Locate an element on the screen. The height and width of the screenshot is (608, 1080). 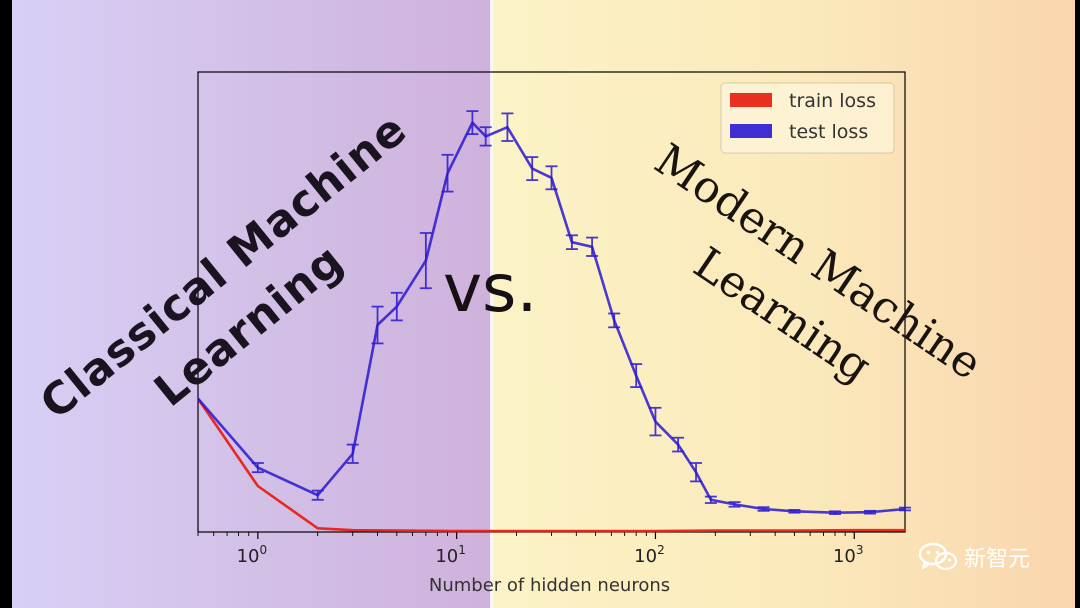
wechat-icon is located at coordinates (938, 557).